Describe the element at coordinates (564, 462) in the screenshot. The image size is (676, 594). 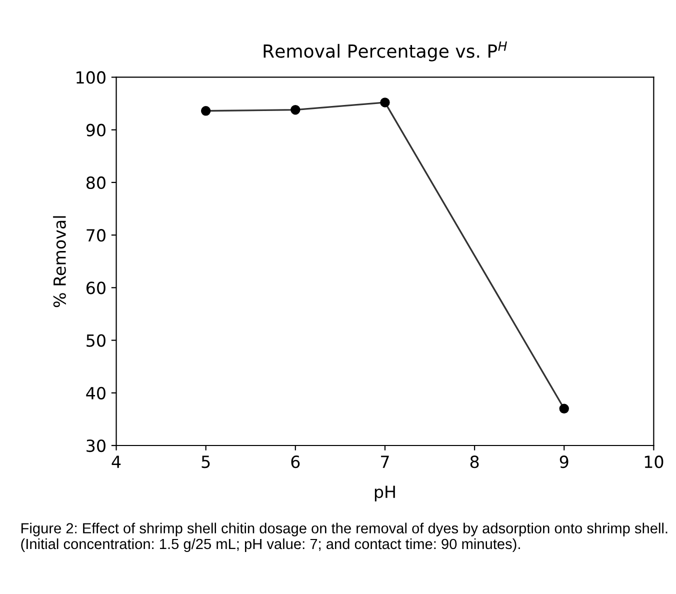
I see `x-tick-label: 9` at that location.